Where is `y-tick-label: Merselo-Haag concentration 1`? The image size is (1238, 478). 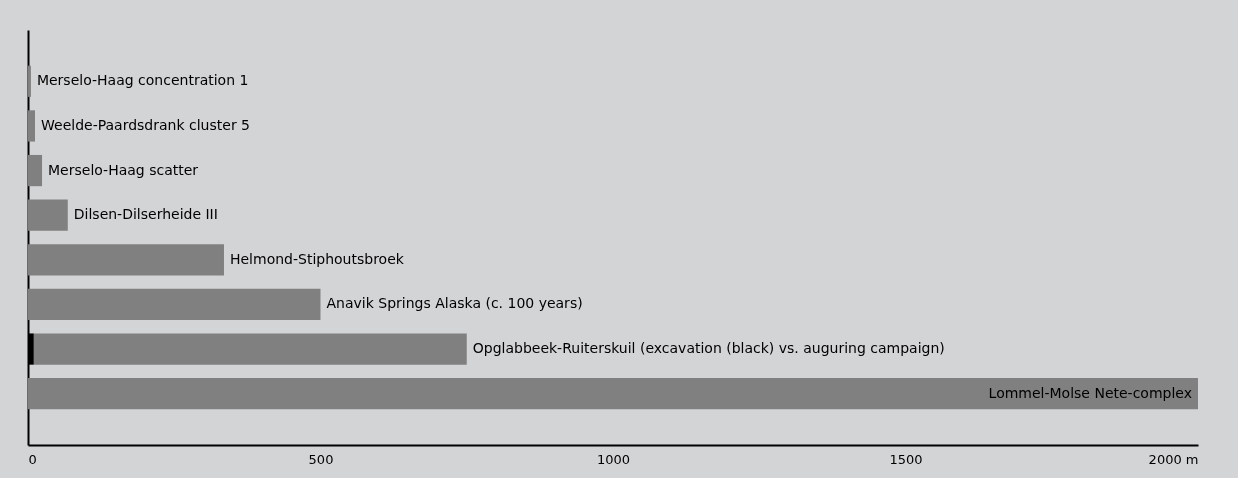
y-tick-label: Merselo-Haag concentration 1 is located at coordinates (142, 80).